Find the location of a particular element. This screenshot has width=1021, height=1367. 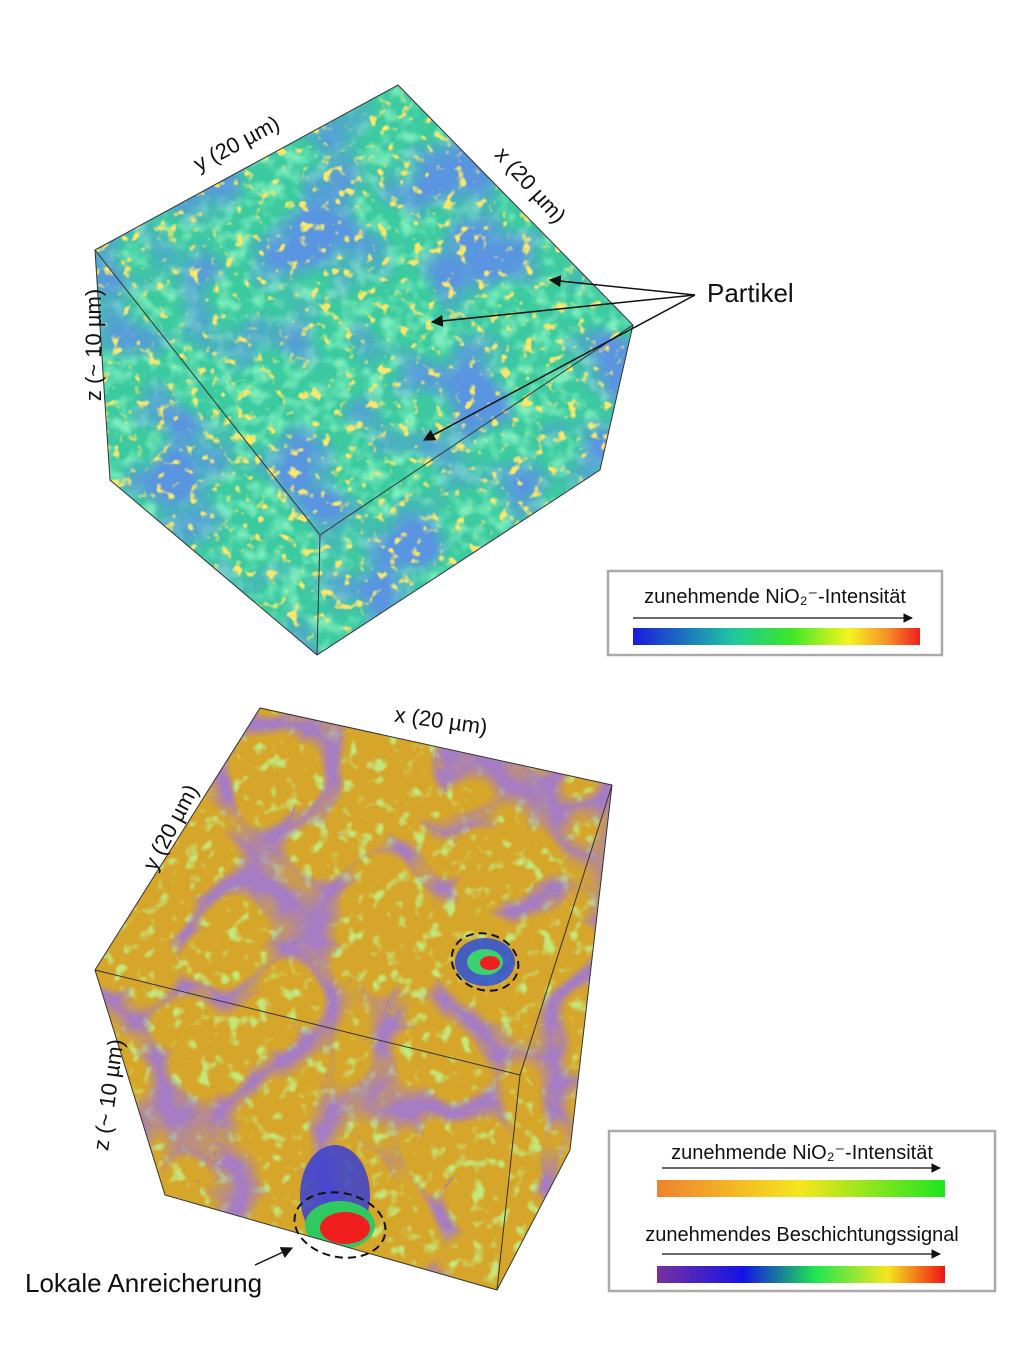

annotation: Partikel is located at coordinates (750, 293).